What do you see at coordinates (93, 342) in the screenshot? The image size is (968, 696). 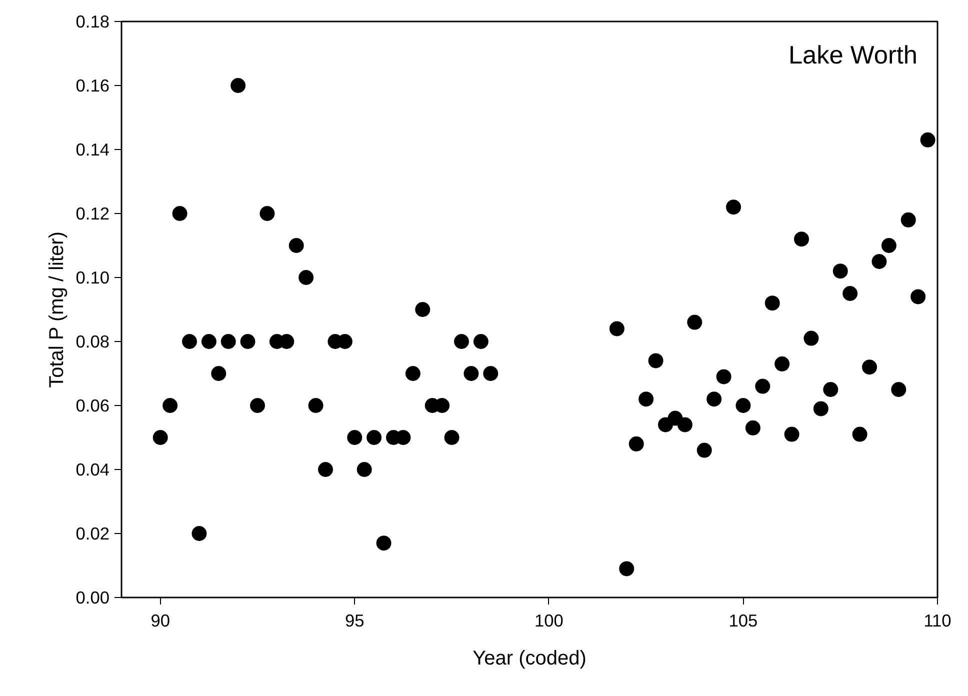 I see `y-tick-label: 0.08` at bounding box center [93, 342].